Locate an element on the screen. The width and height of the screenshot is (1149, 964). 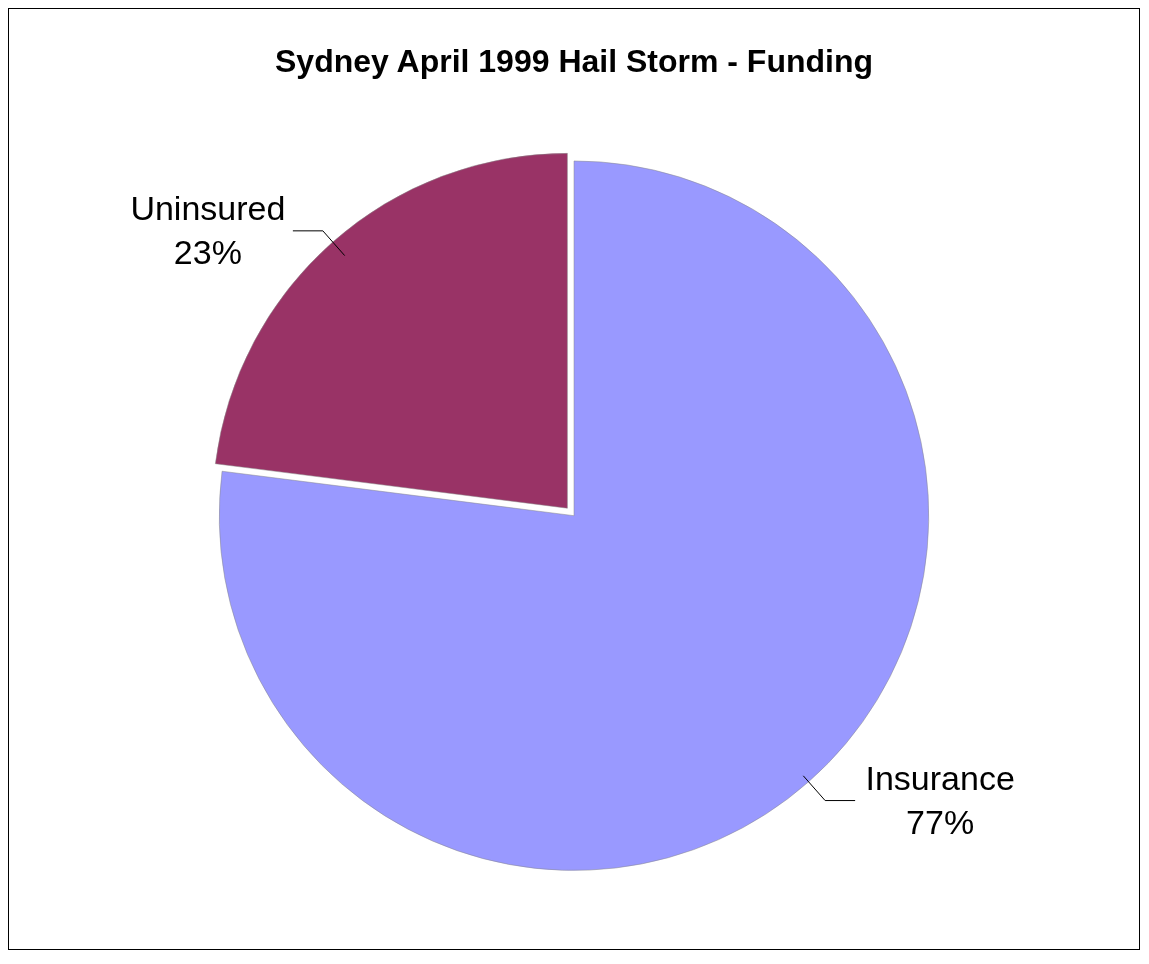
slice-label: Uninsured is located at coordinates (208, 208).